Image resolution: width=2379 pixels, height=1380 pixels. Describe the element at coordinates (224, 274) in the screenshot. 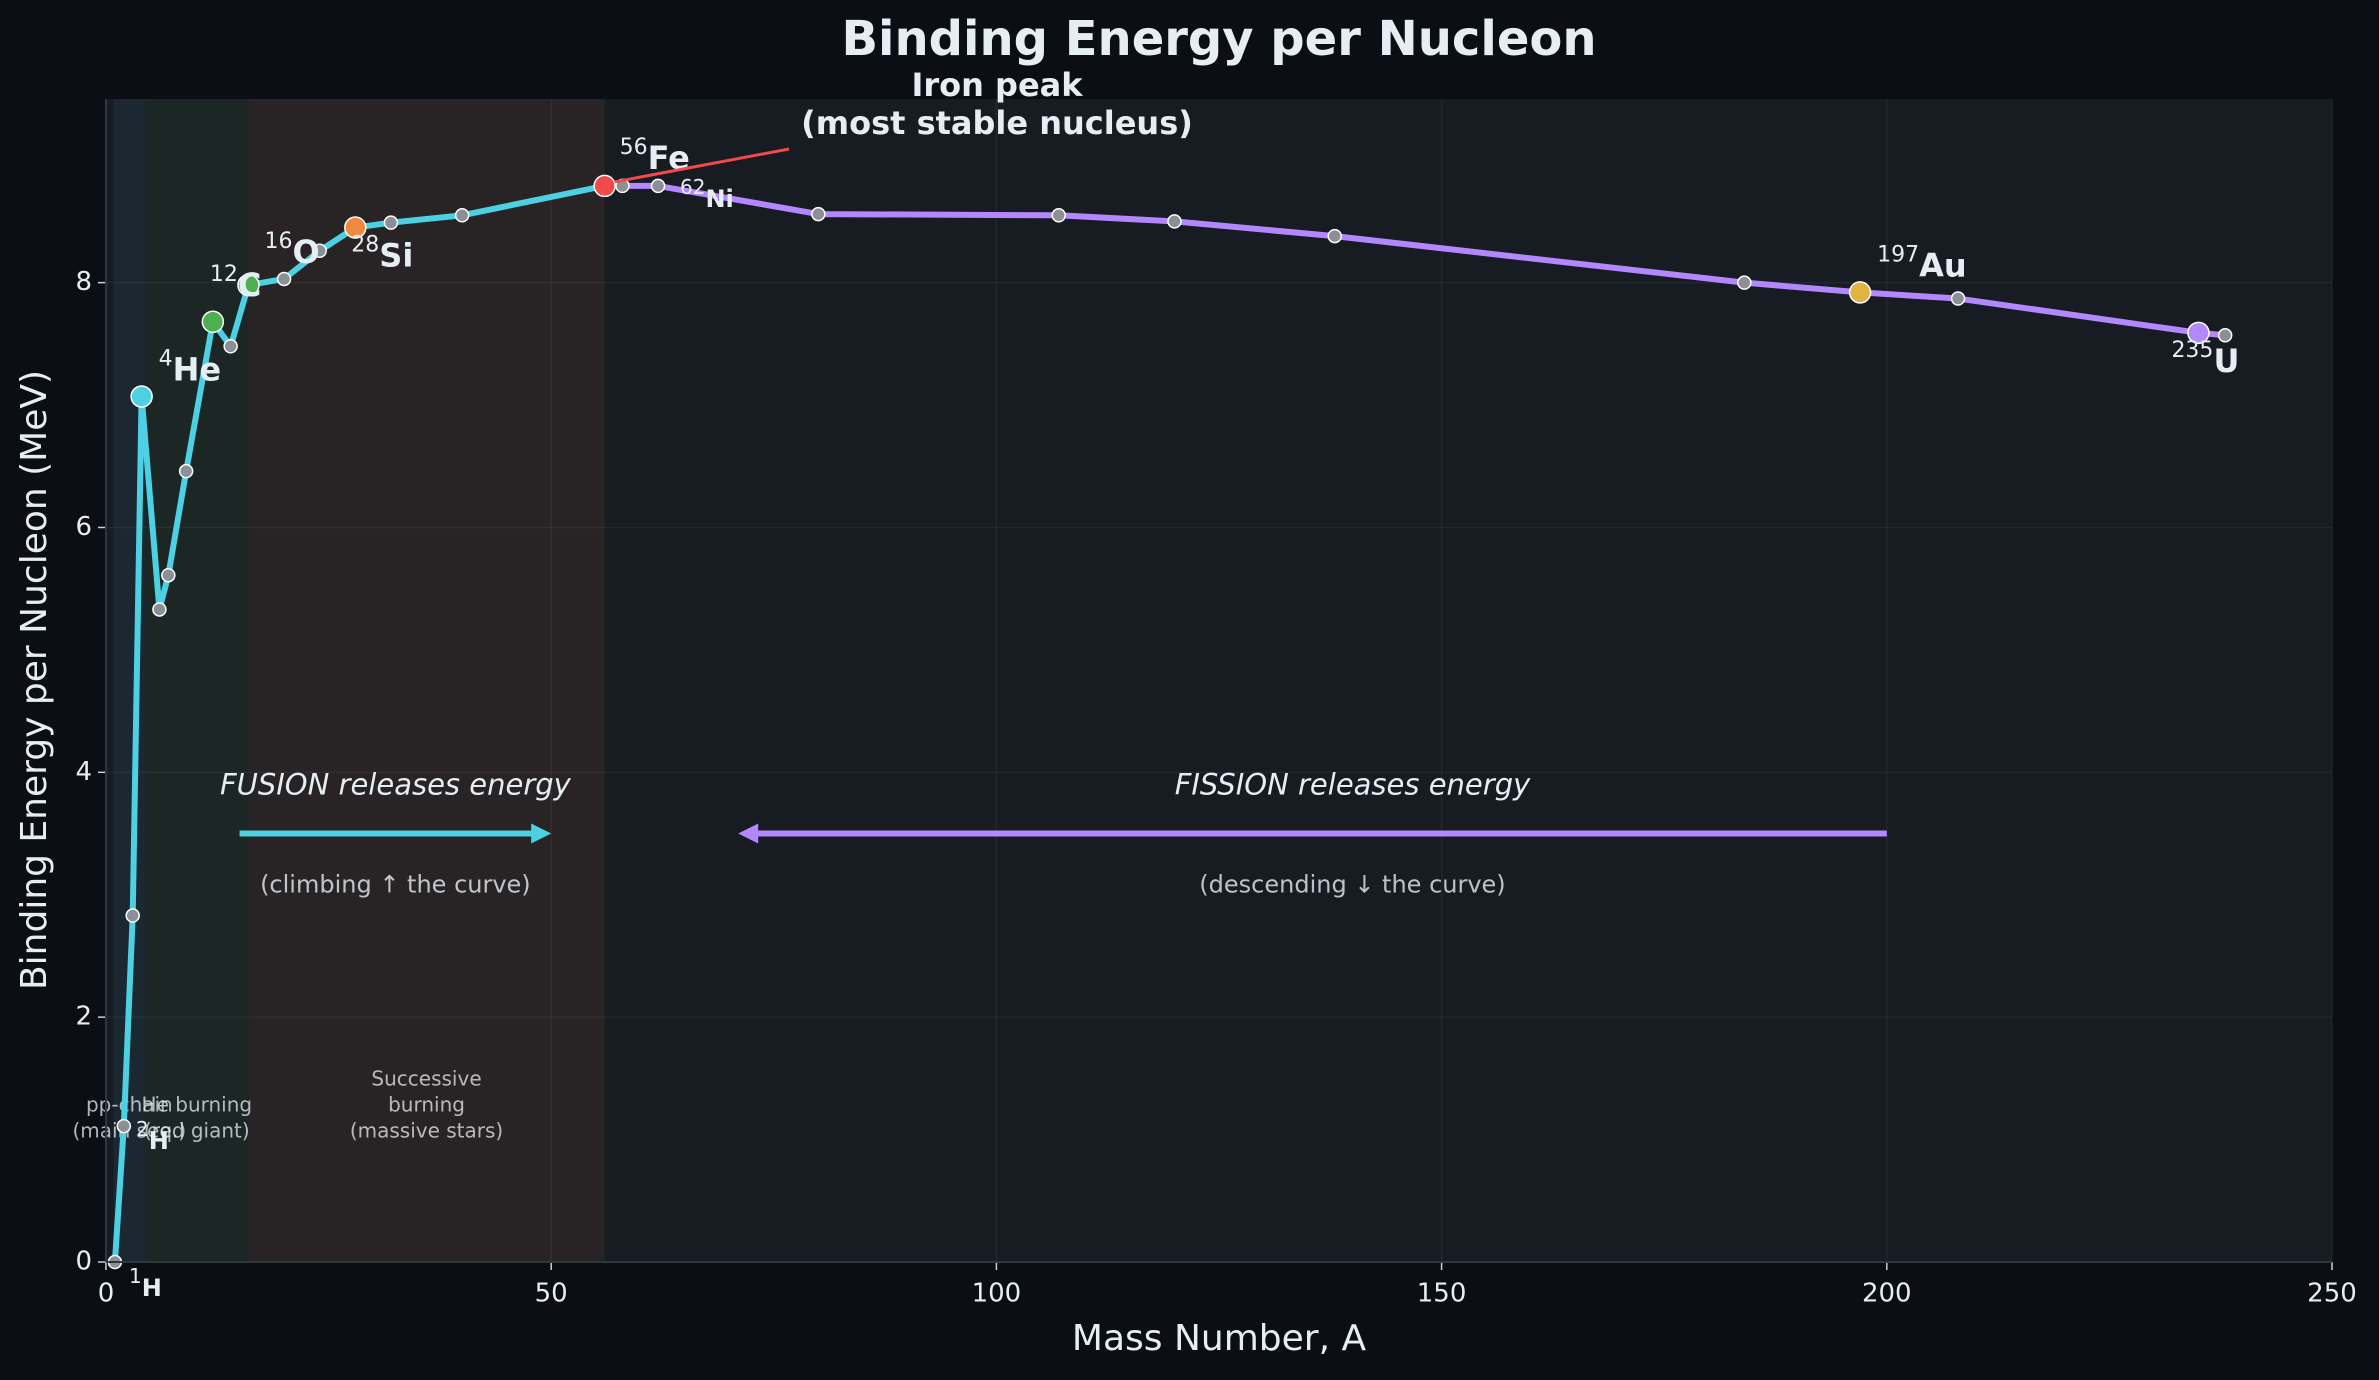

I see `mass-number: 12` at that location.